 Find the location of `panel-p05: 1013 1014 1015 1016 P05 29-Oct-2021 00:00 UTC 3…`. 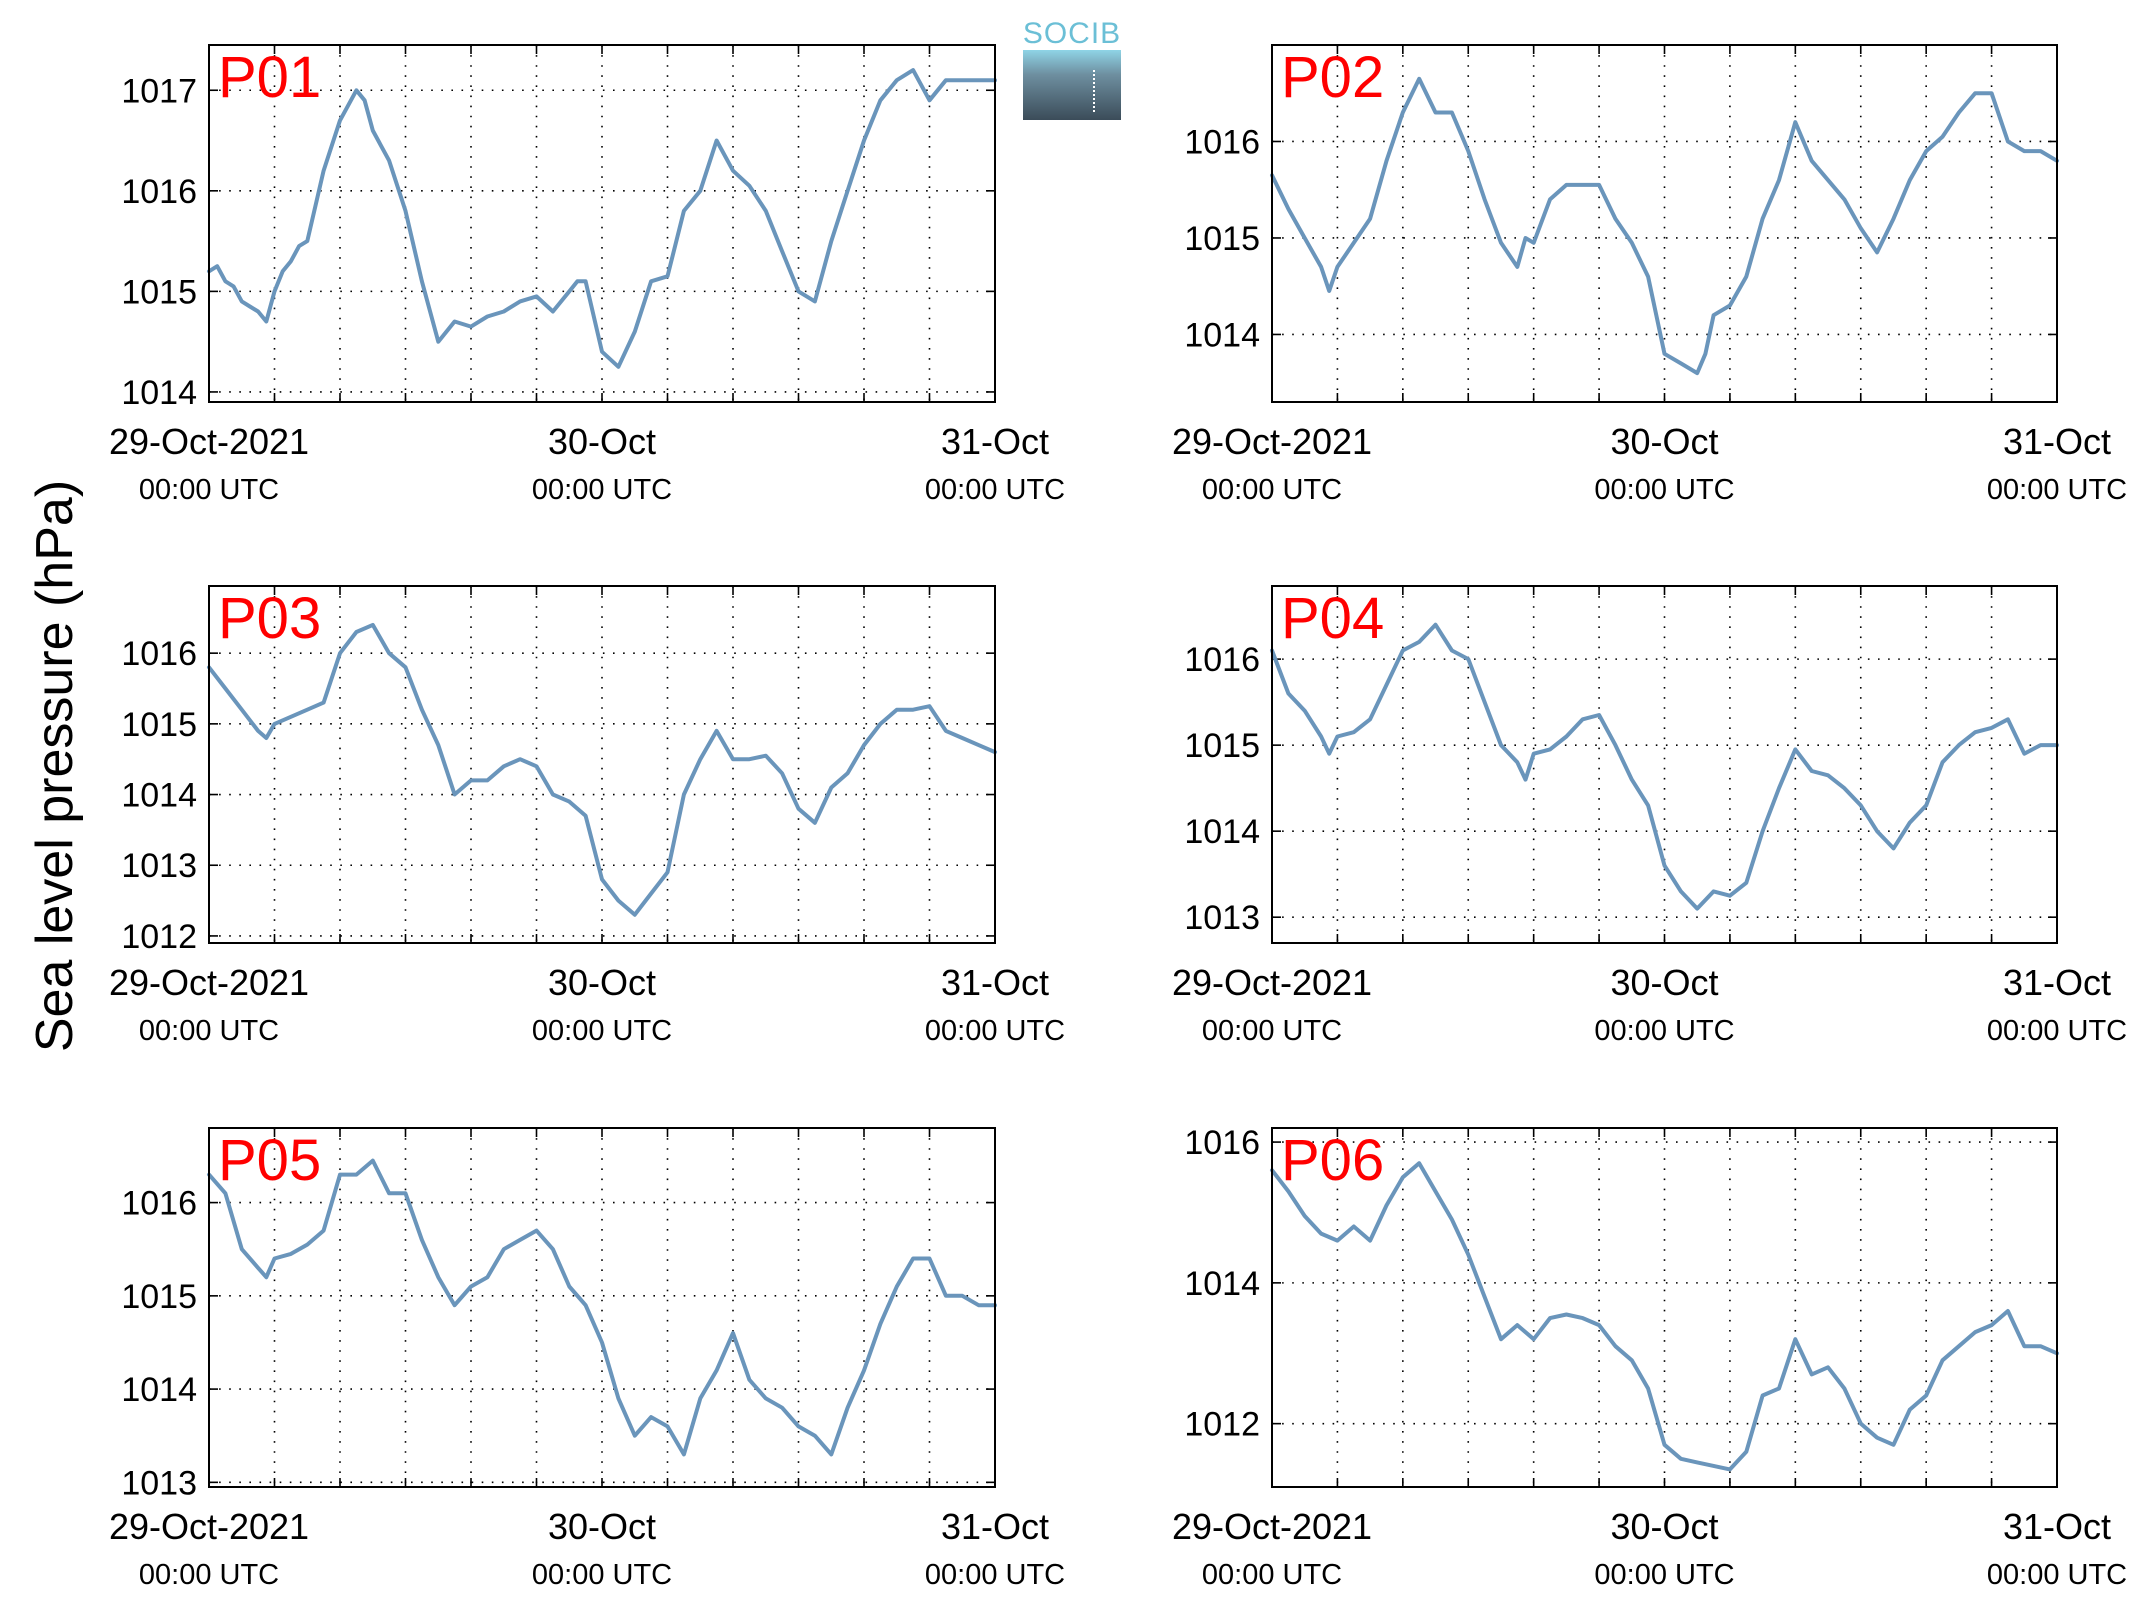

panel-p05: 1013 1014 1015 1016 P05 29-Oct-2021 00:00 UTC 3… is located at coordinates (587, 1359).